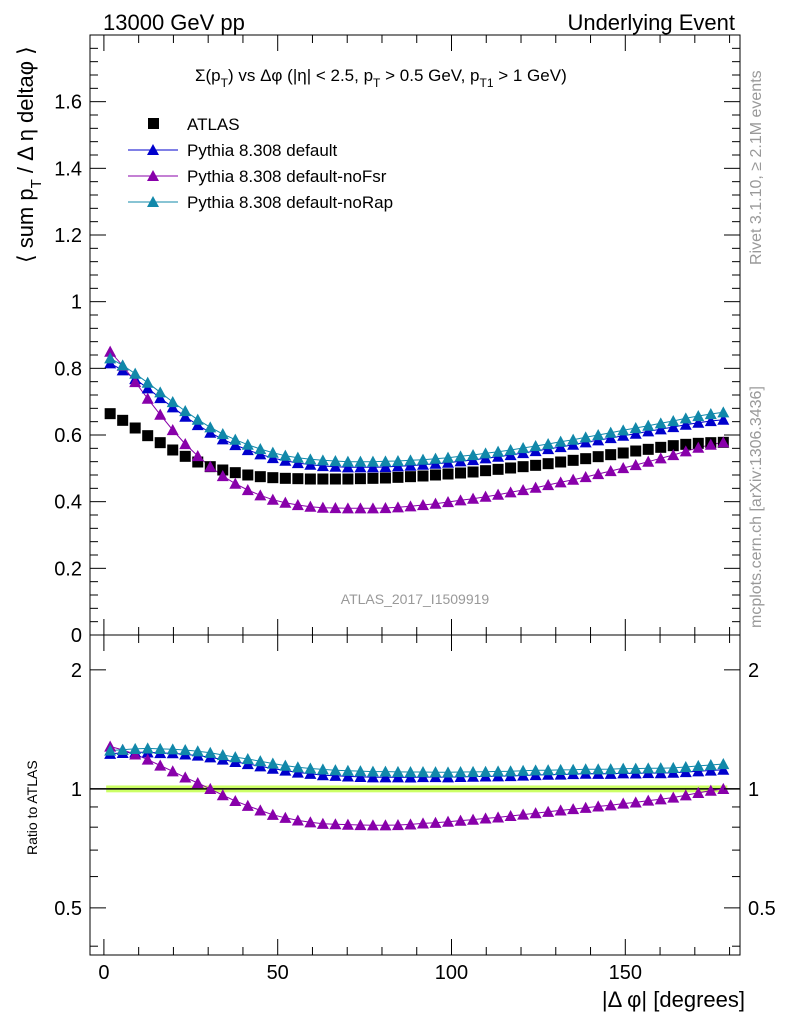 This screenshot has width=786, height=1024. What do you see at coordinates (762, 909) in the screenshot?
I see `ratio-y-tick-label-right: 0.5` at bounding box center [762, 909].